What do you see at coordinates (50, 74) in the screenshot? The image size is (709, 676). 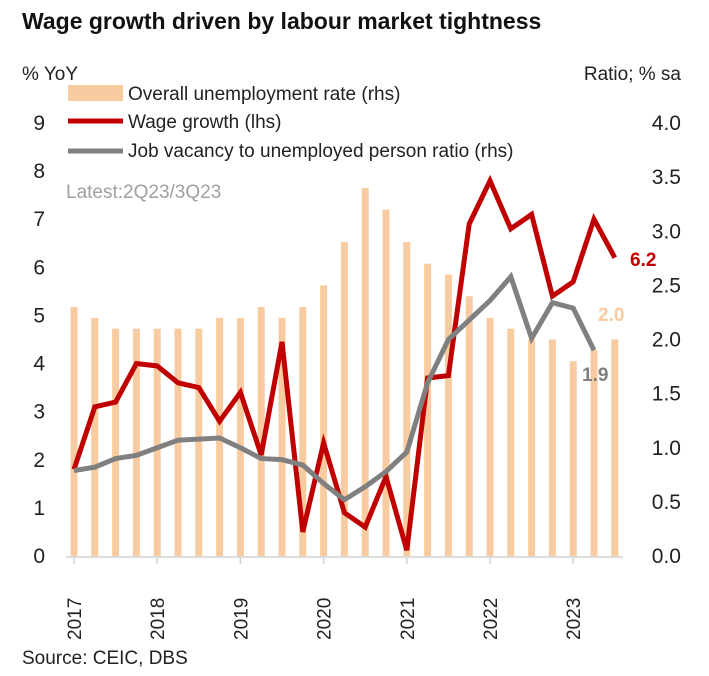 I see `left-axis-label: % YoY` at bounding box center [50, 74].